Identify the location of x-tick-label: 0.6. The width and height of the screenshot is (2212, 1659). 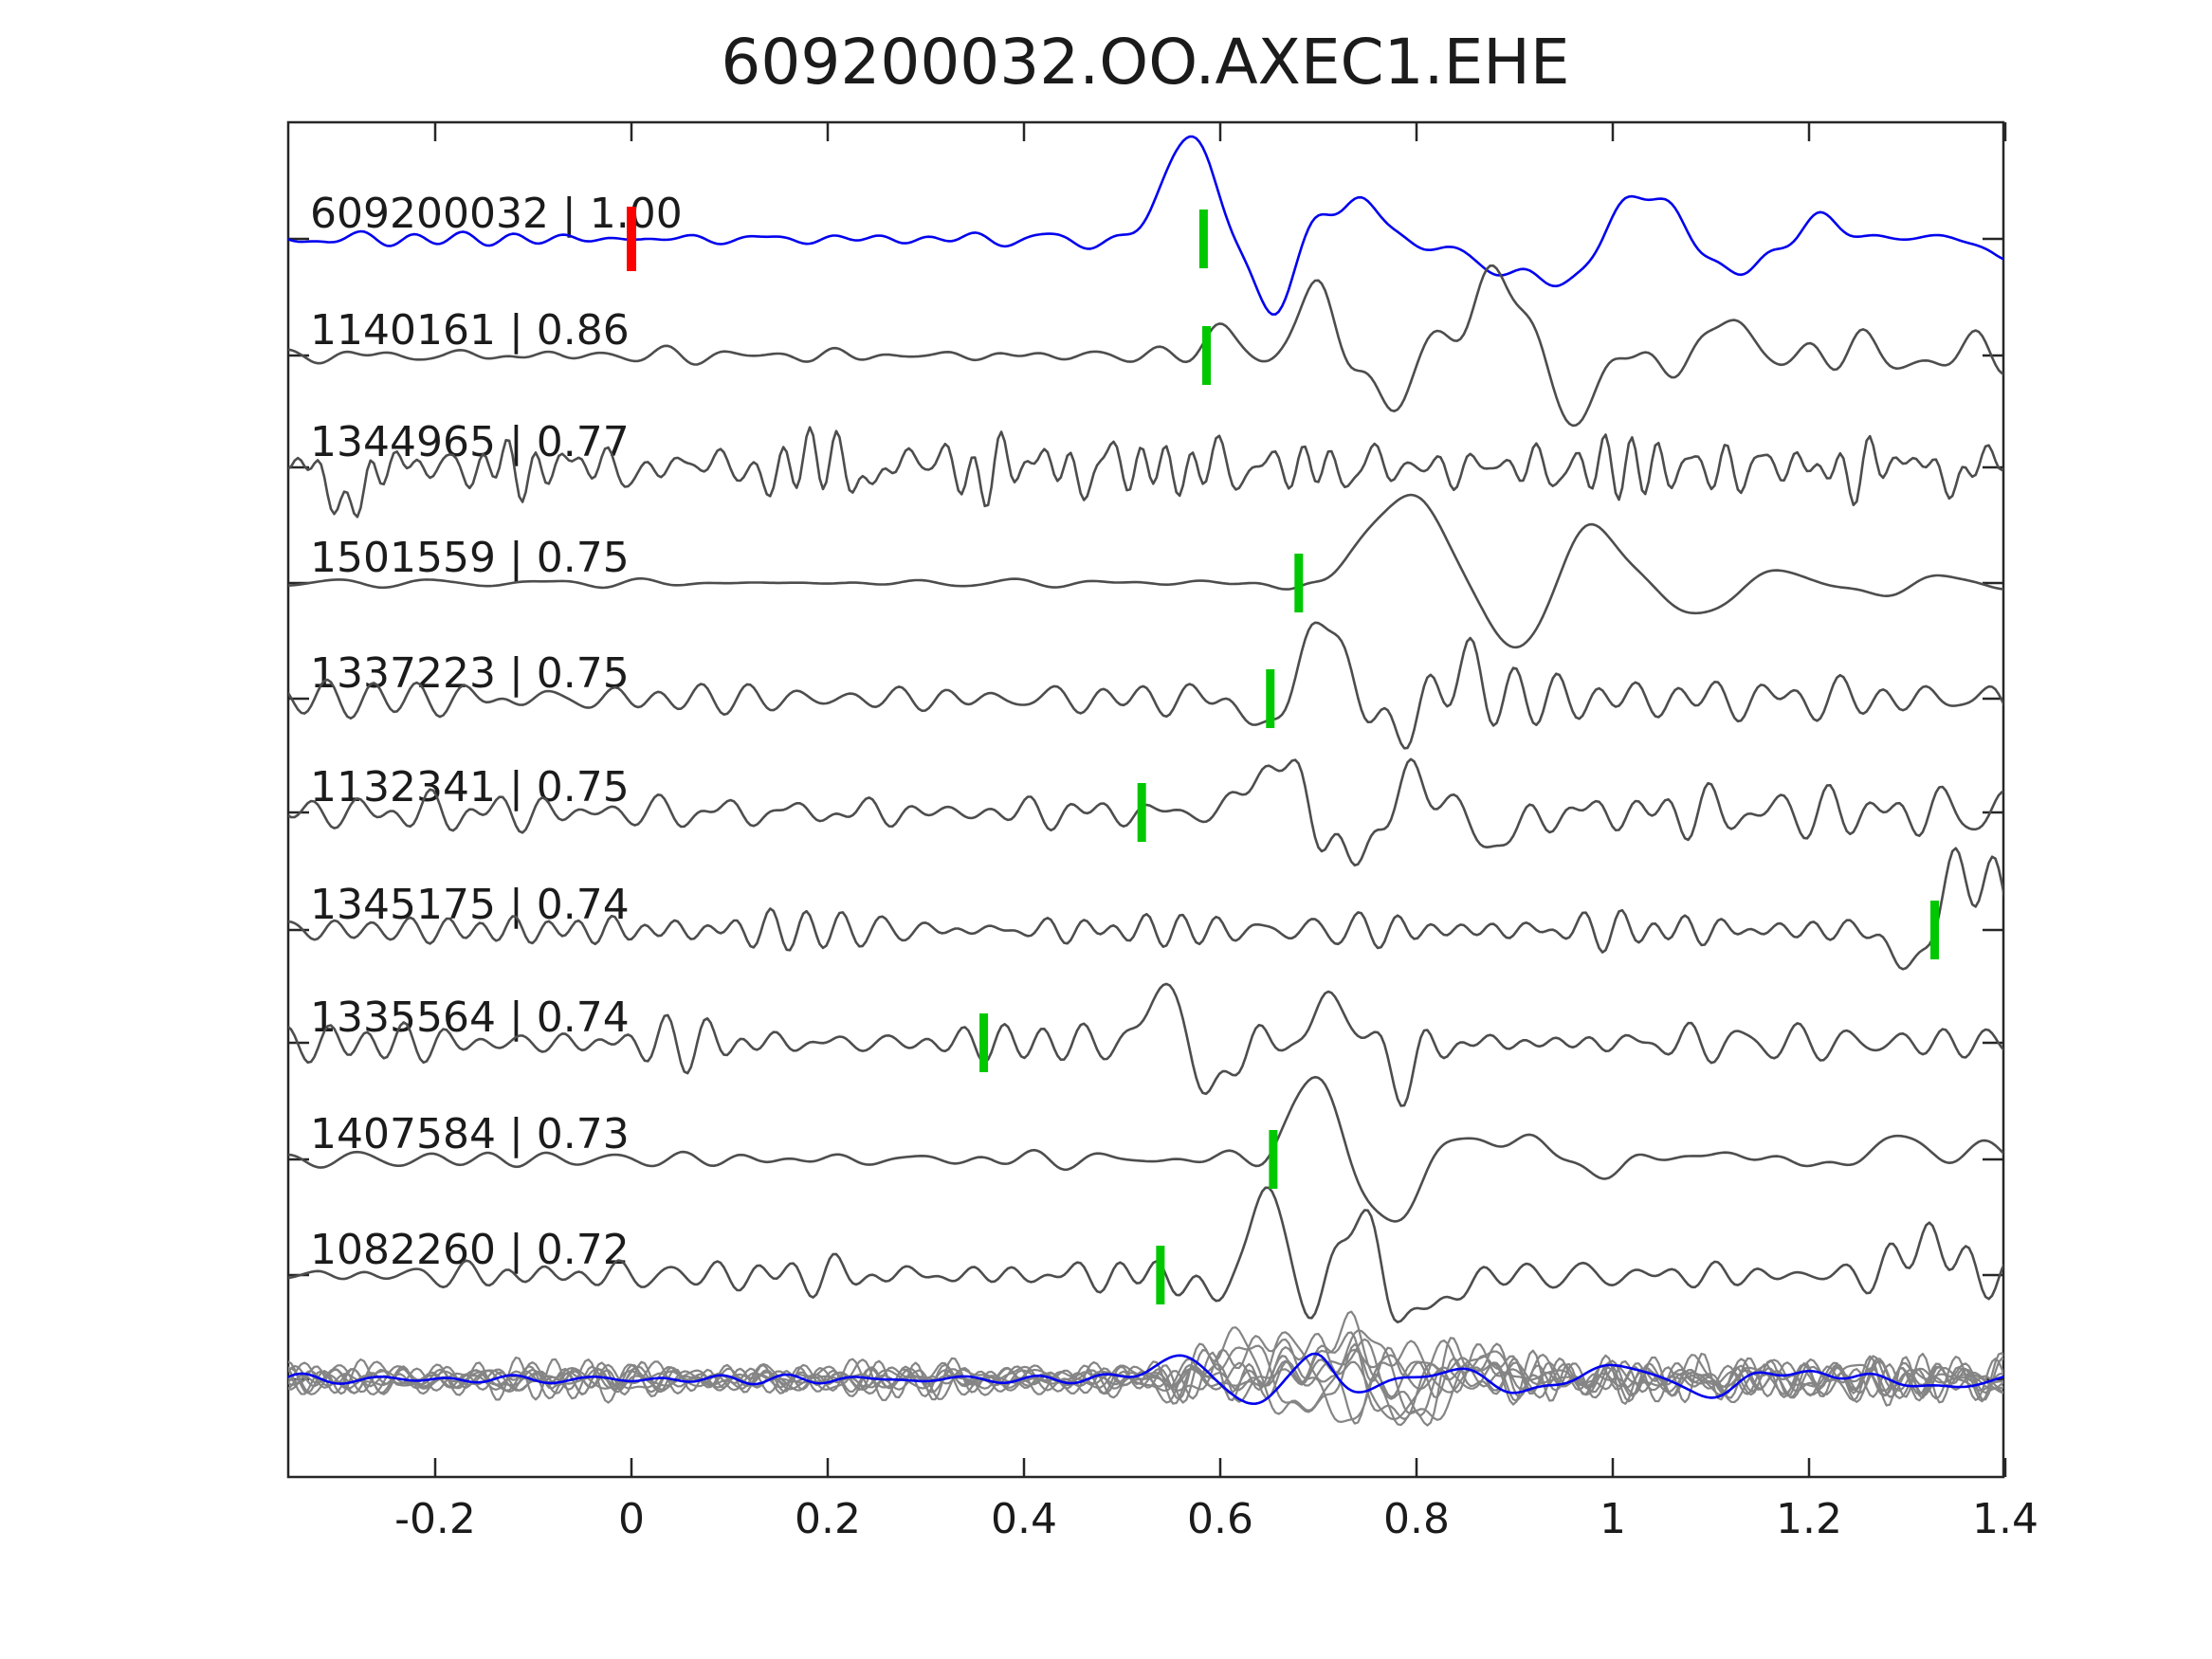
(1220, 1519).